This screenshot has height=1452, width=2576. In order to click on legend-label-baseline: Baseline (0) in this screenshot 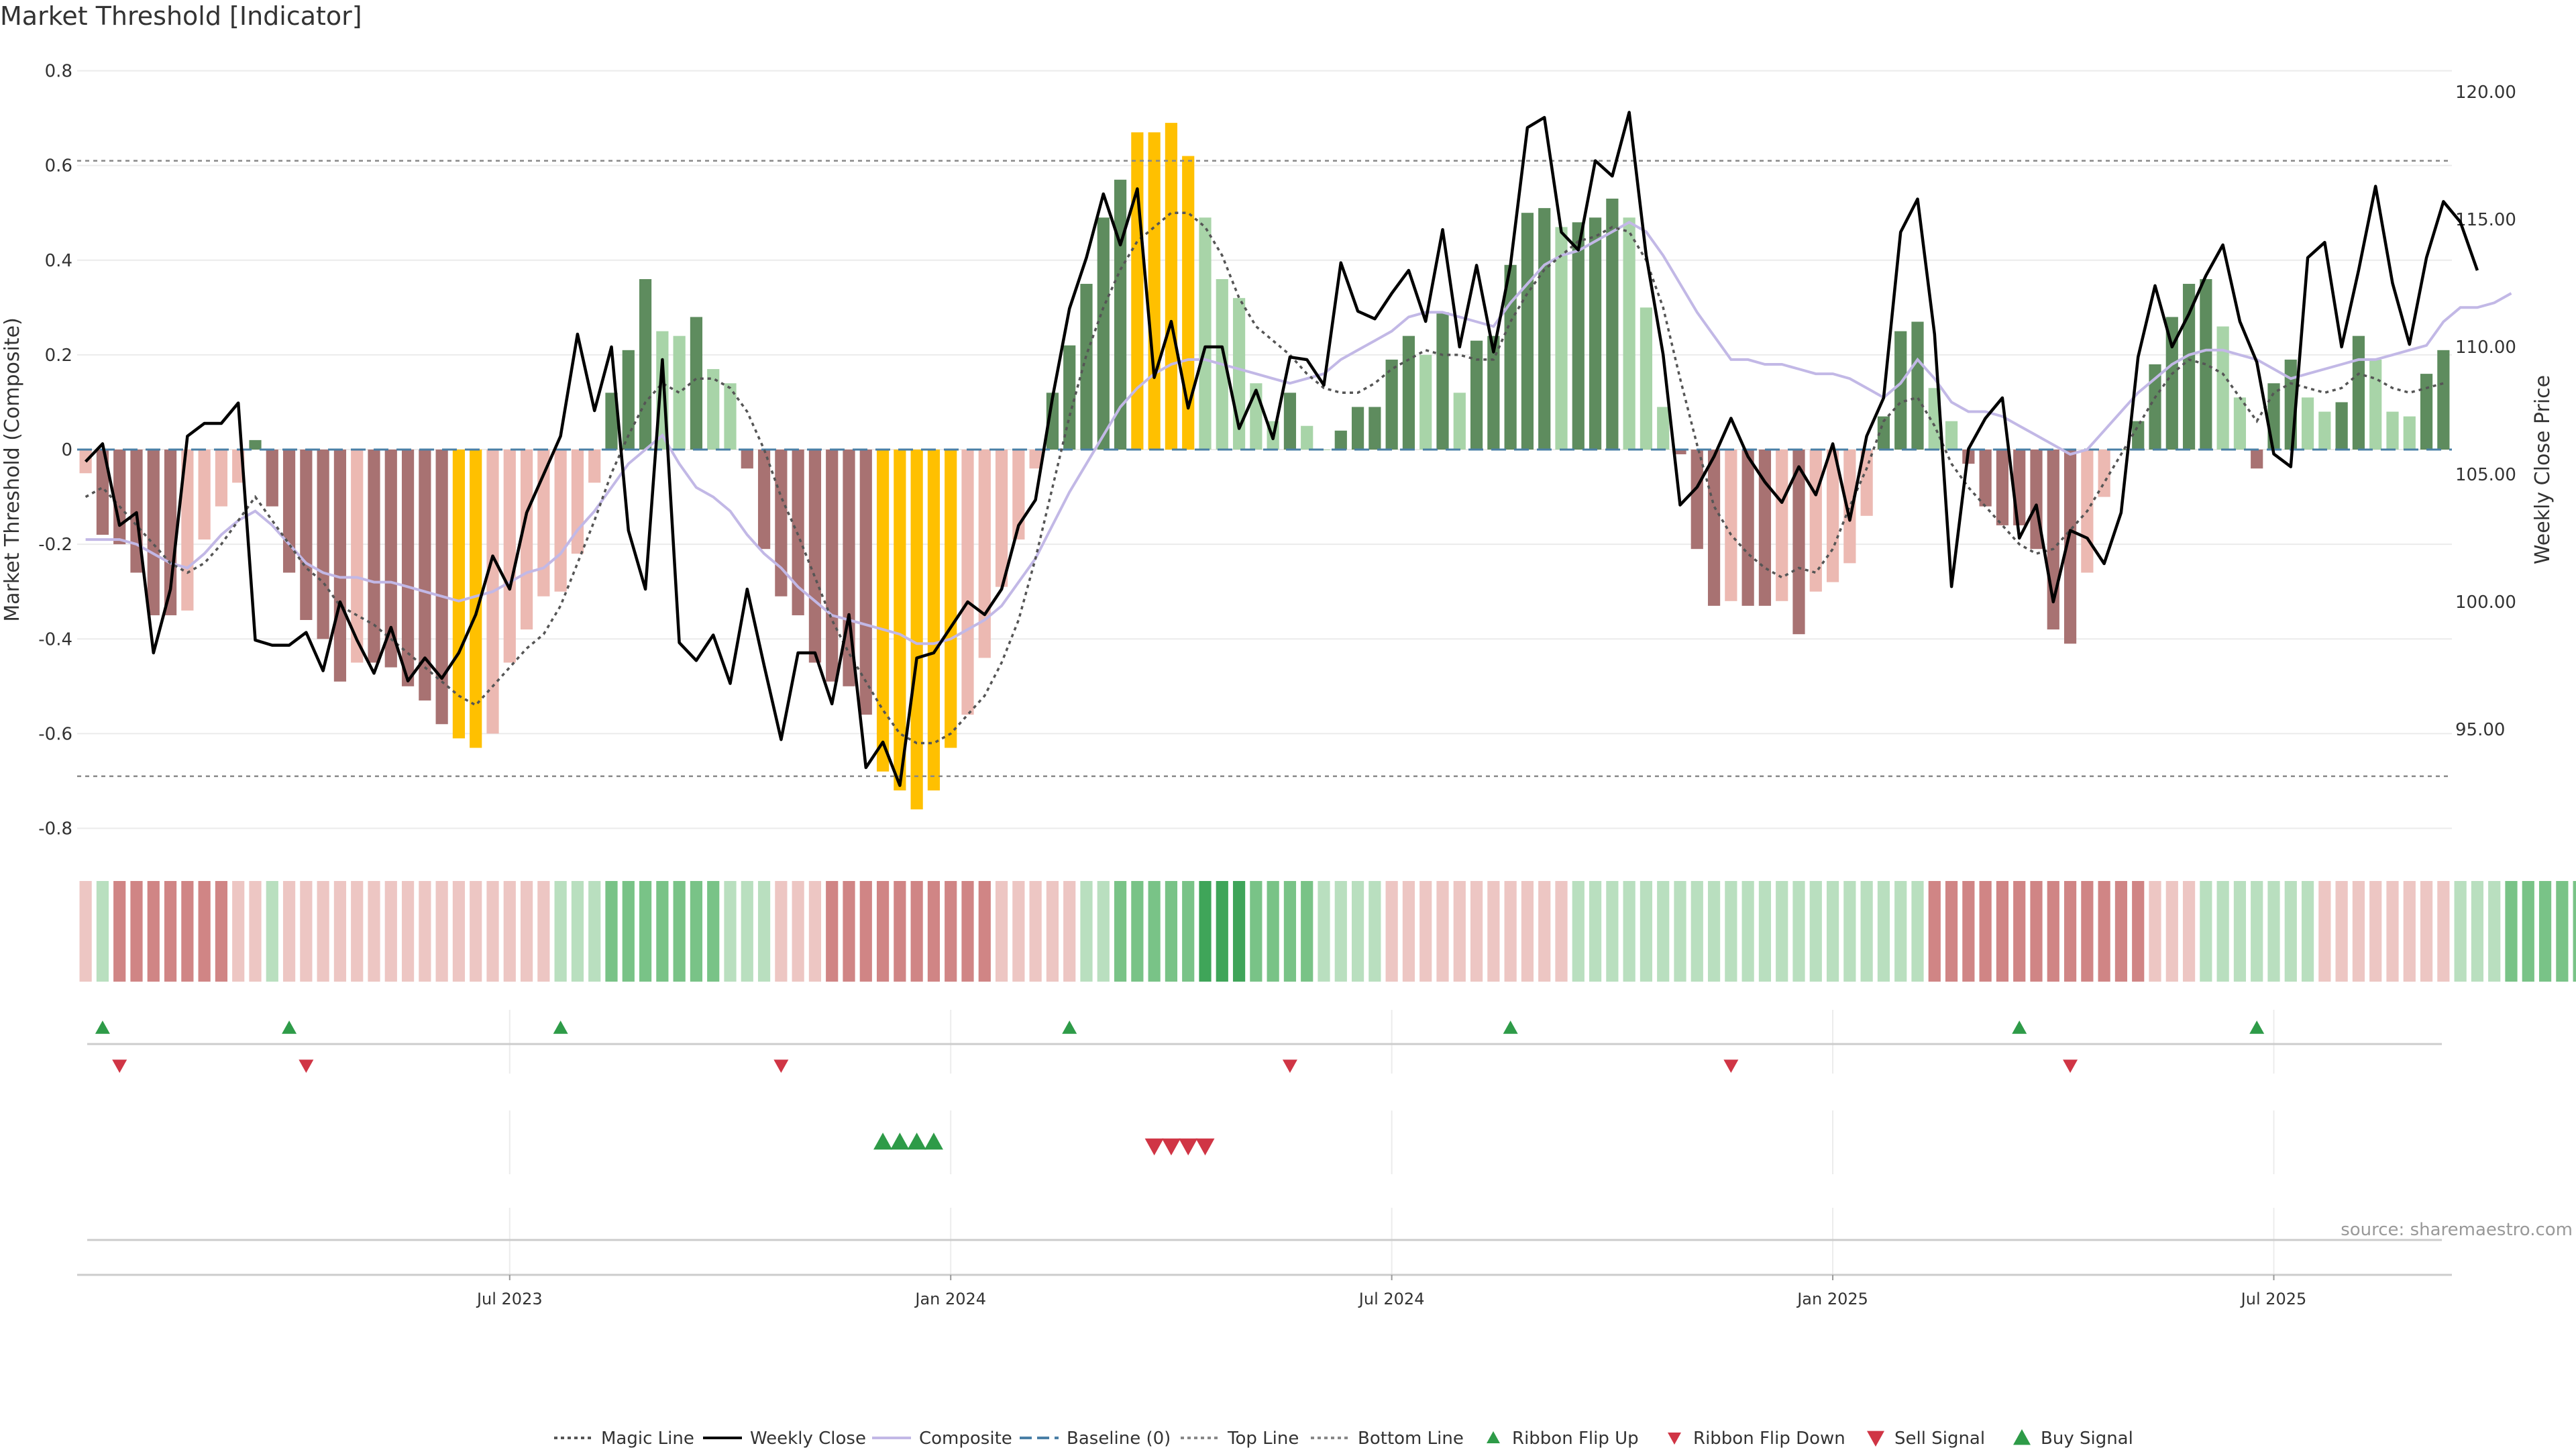, I will do `click(1119, 1439)`.